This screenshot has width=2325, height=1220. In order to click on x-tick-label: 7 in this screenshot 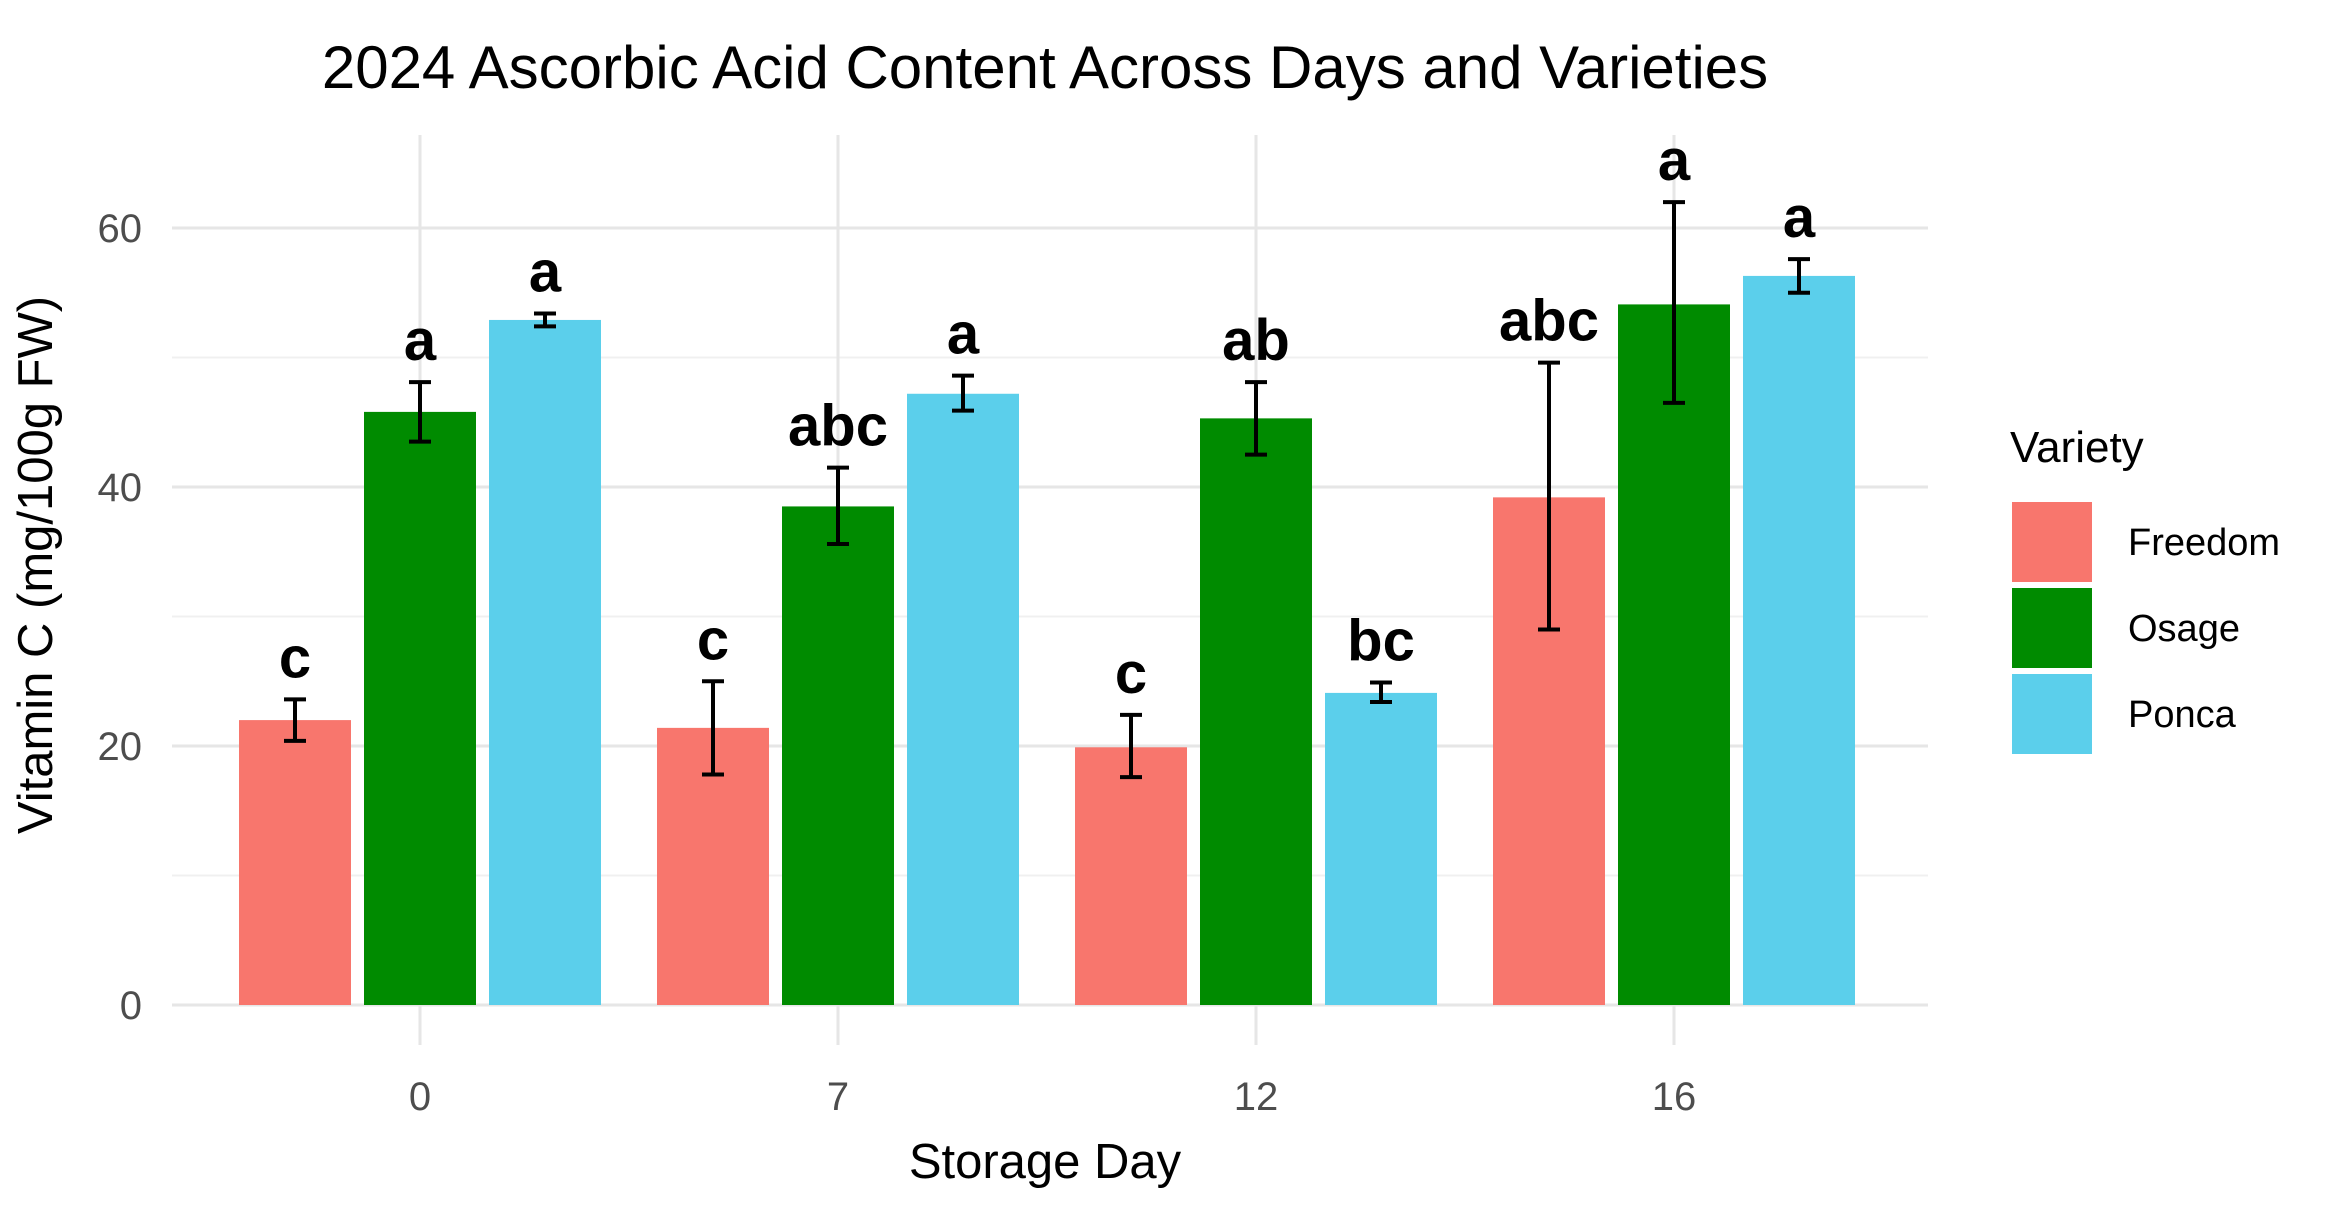, I will do `click(838, 1097)`.